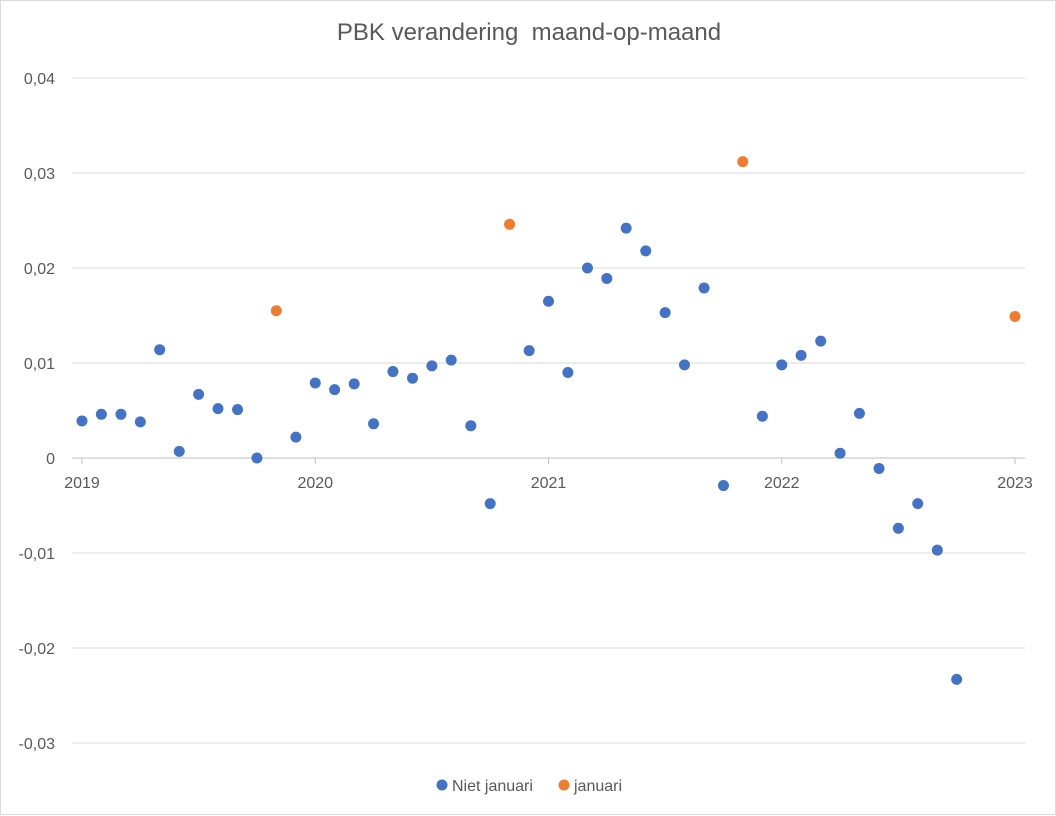  I want to click on x-axis-tick-labels: 2019 2020 2021 2022 2023, so click(548, 483).